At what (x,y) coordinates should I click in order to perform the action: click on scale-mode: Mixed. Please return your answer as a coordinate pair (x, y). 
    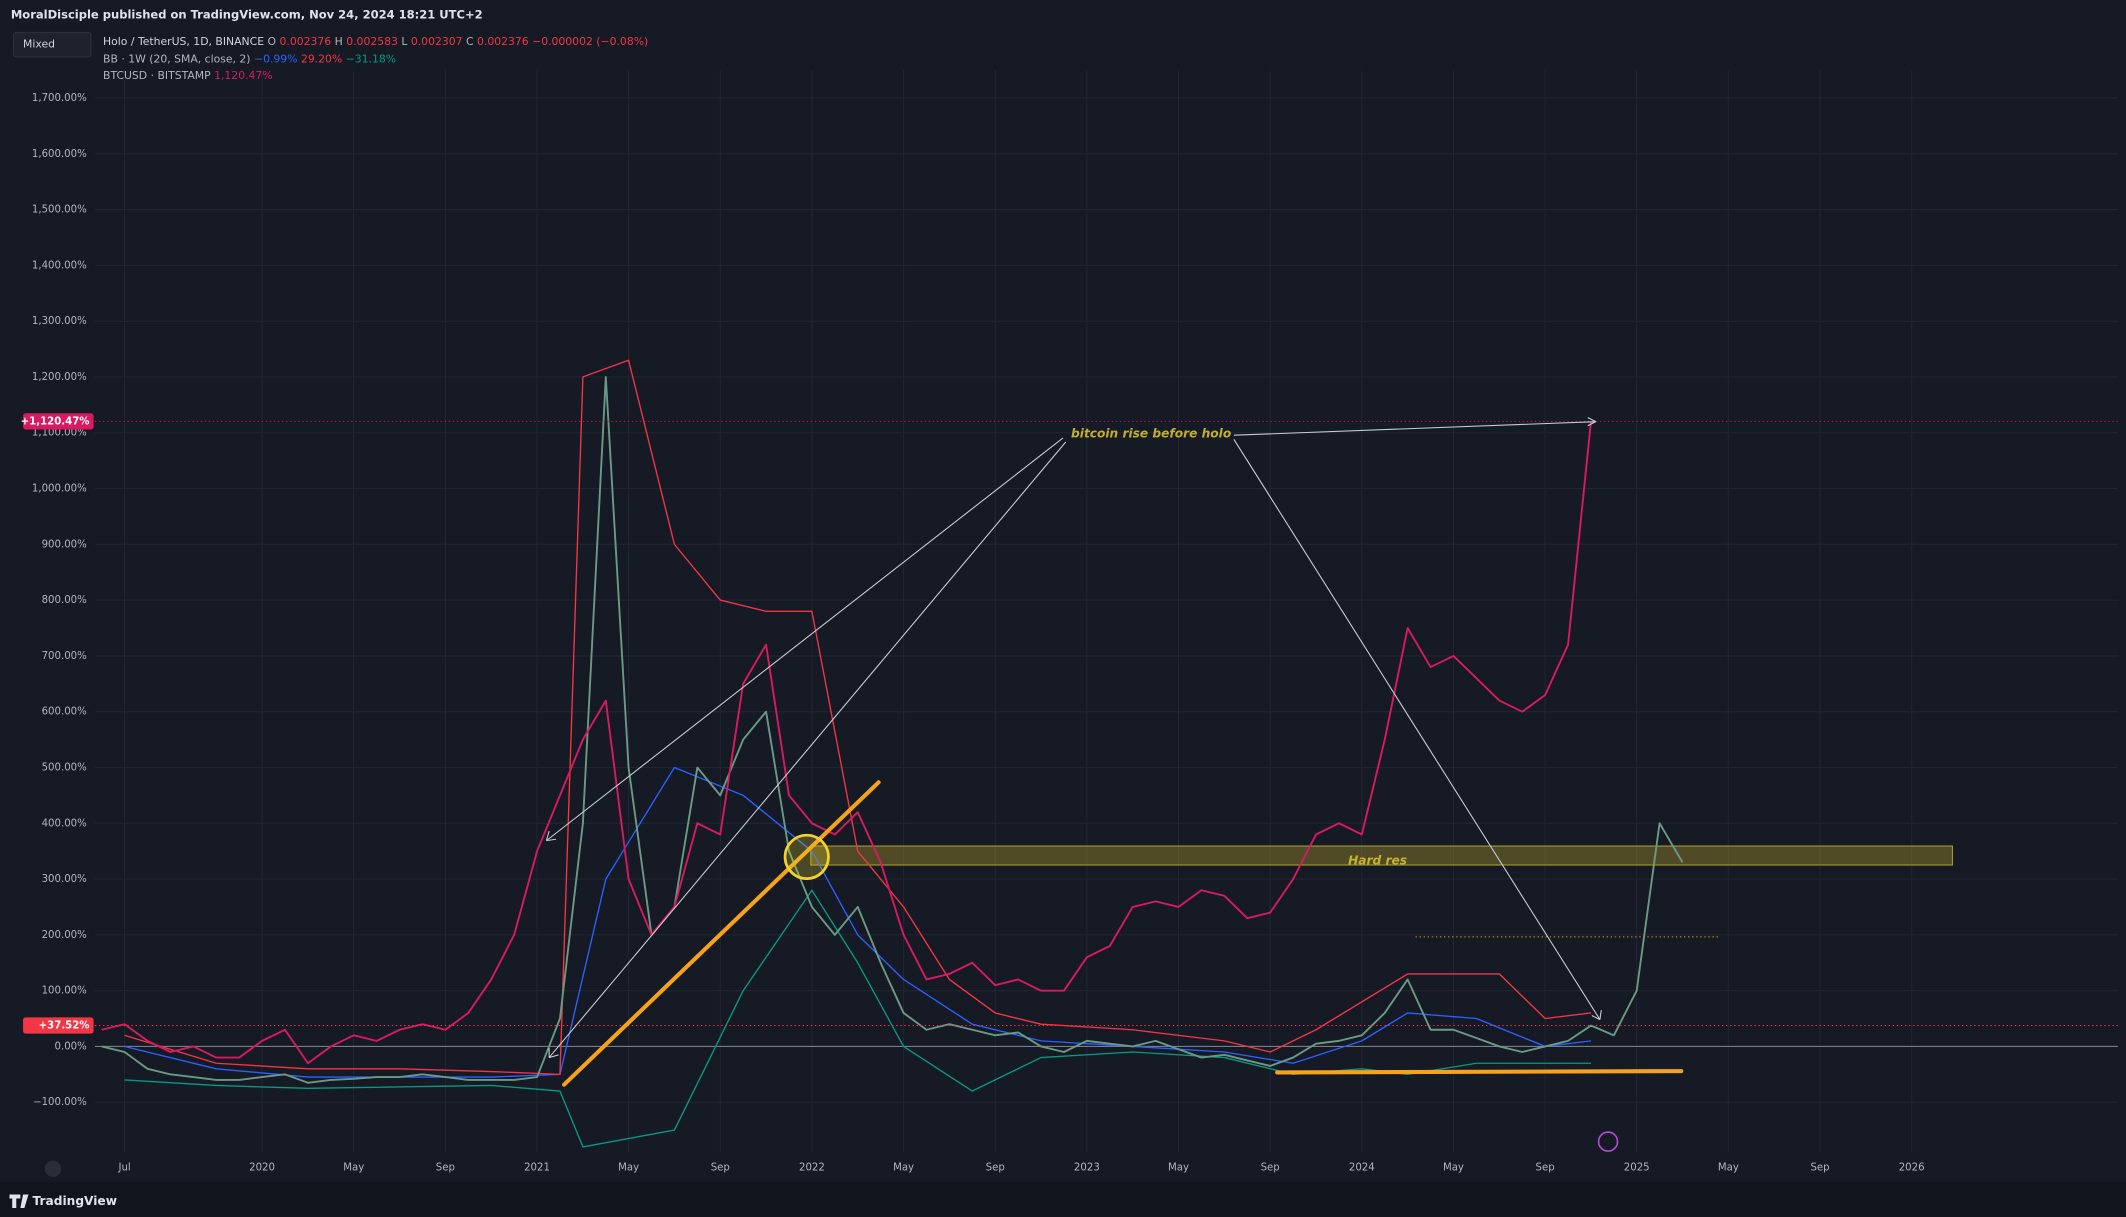
    Looking at the image, I should click on (39, 44).